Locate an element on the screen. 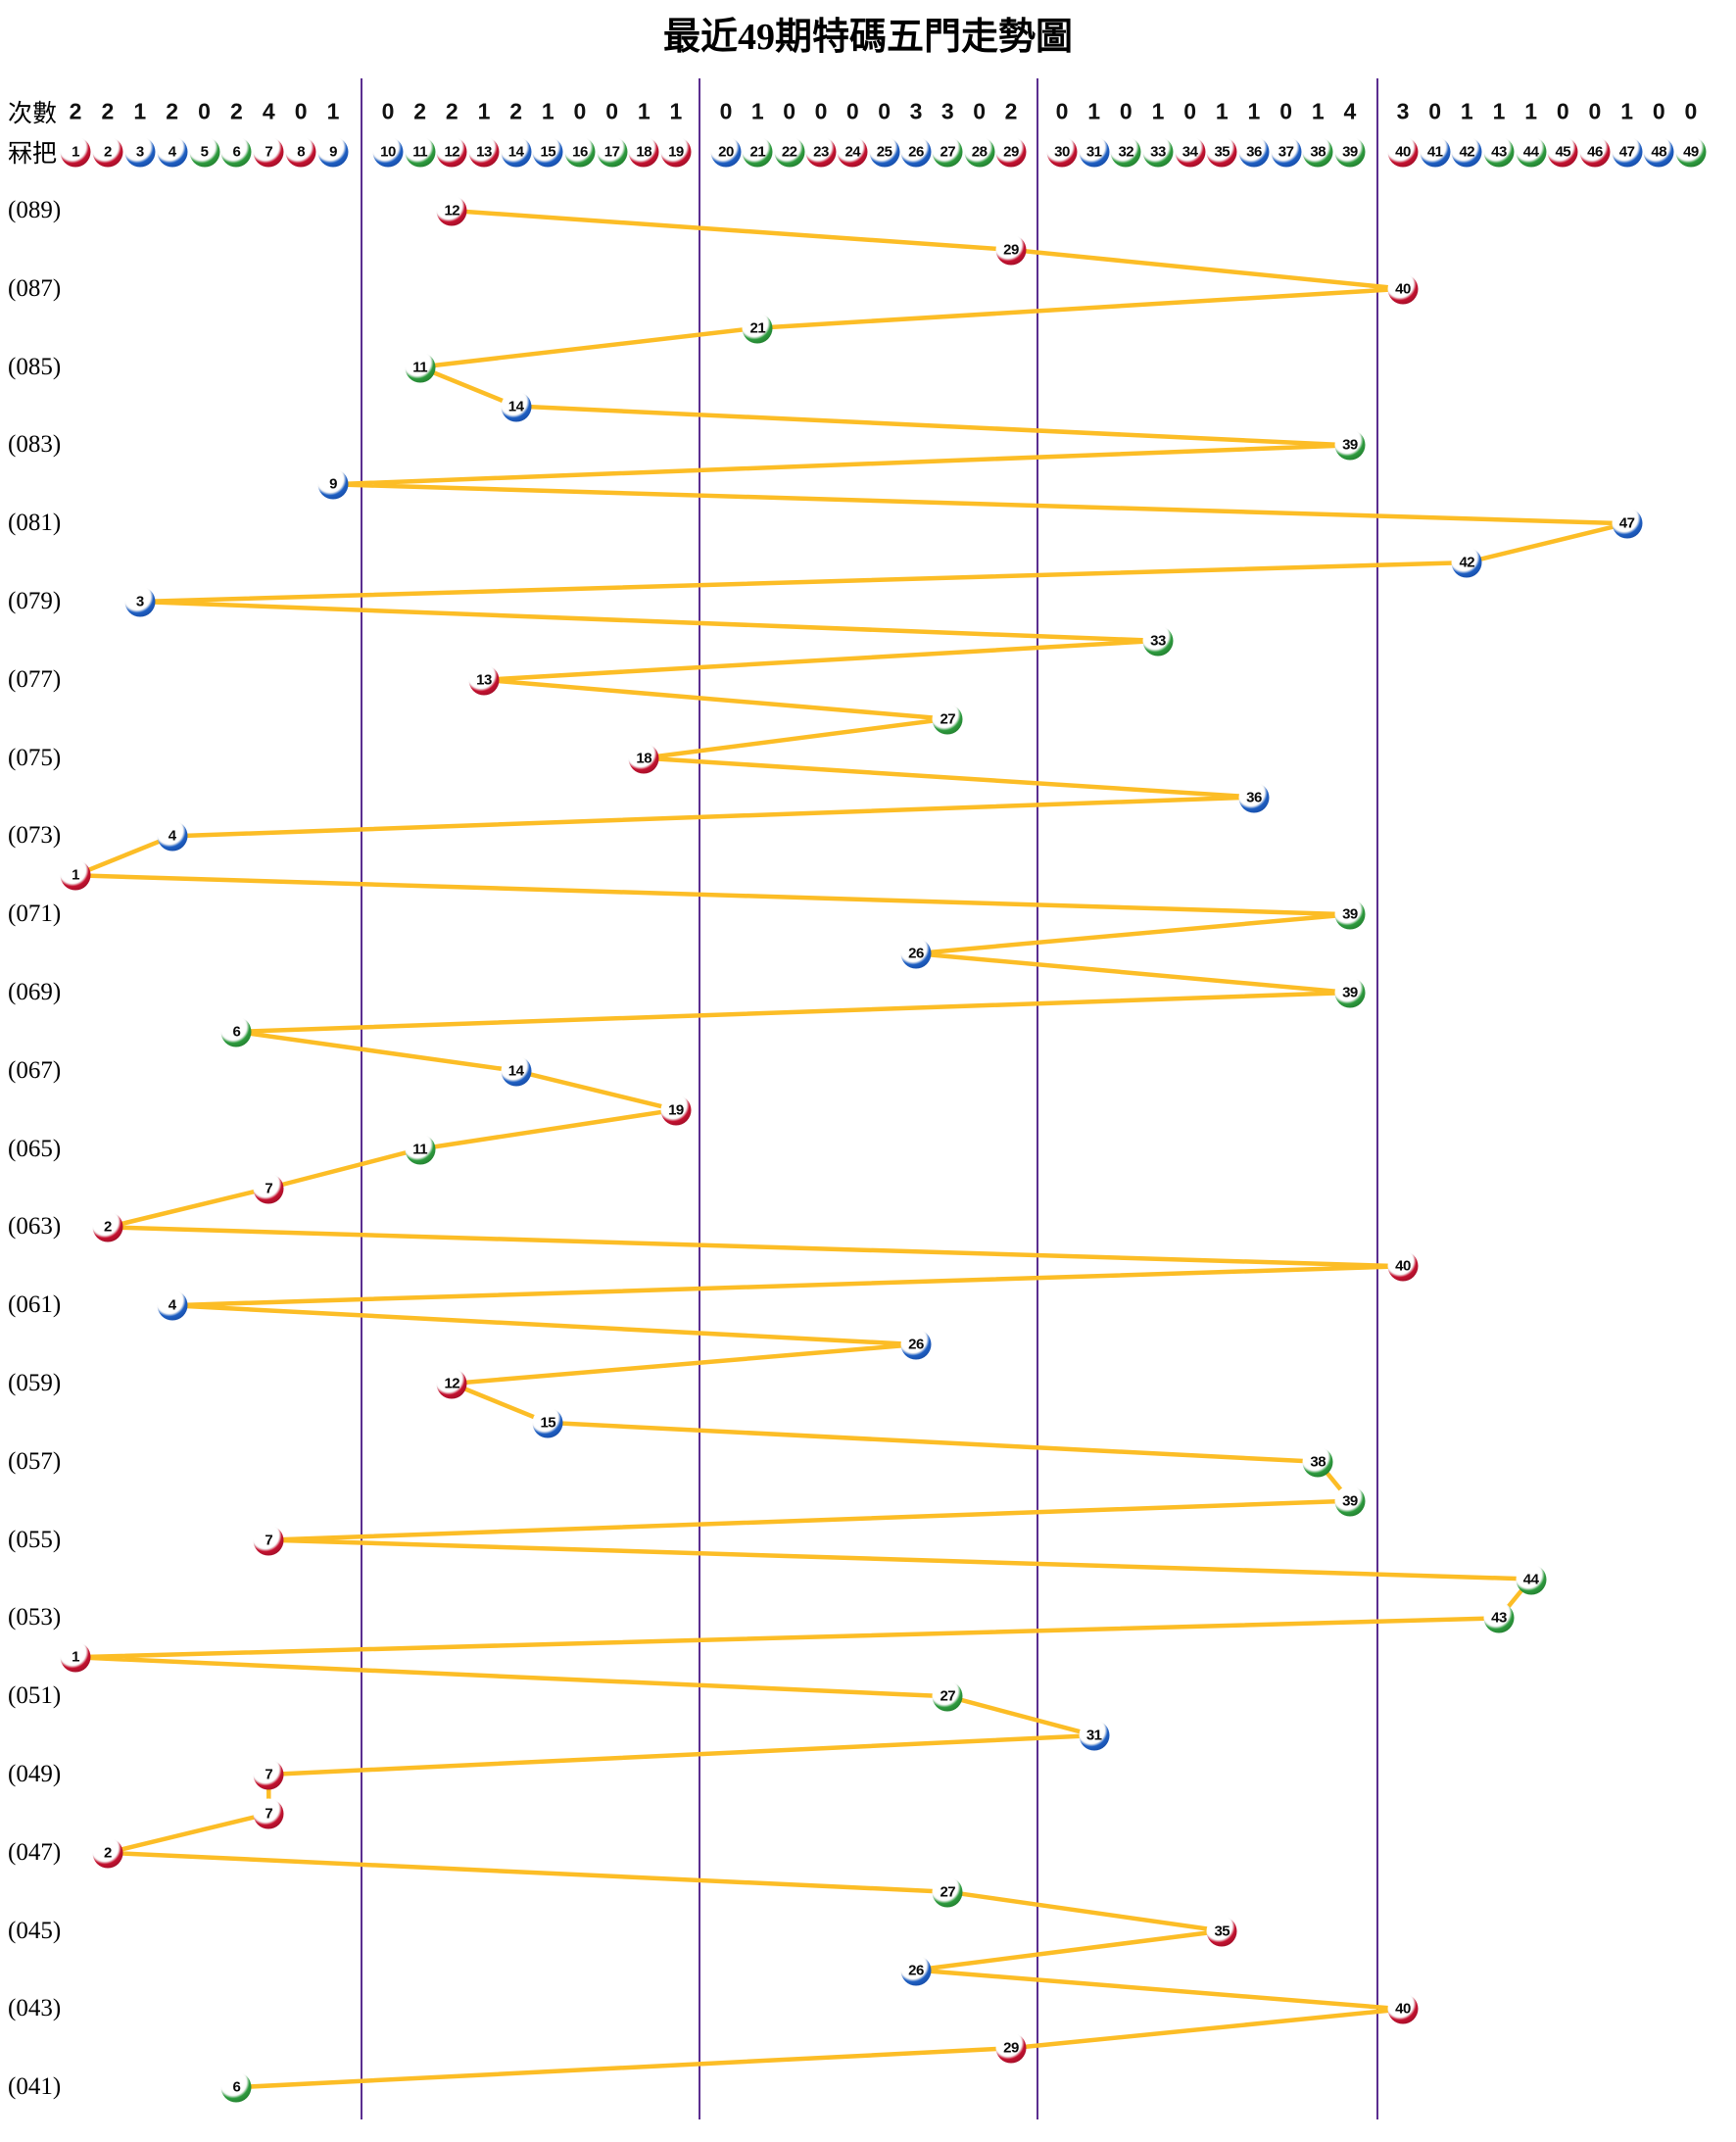 This screenshot has width=1736, height=2142. point-ball-period-58: 15 is located at coordinates (547, 1422).